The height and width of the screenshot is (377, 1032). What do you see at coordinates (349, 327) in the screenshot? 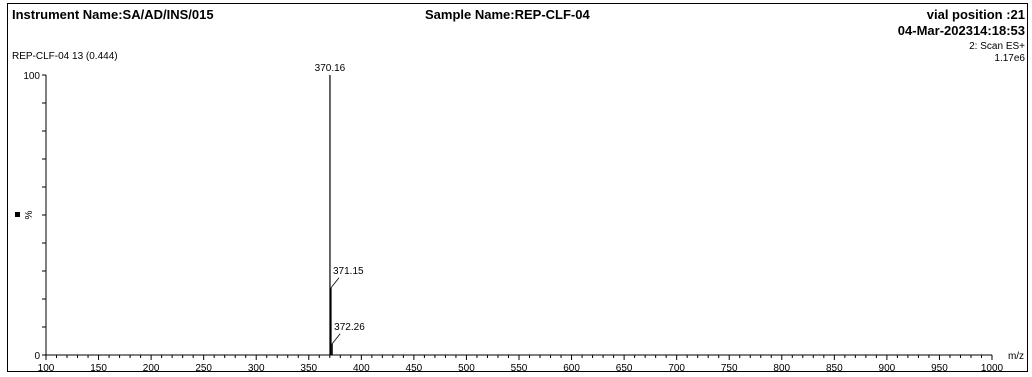
I see `peak-label: 372.26` at bounding box center [349, 327].